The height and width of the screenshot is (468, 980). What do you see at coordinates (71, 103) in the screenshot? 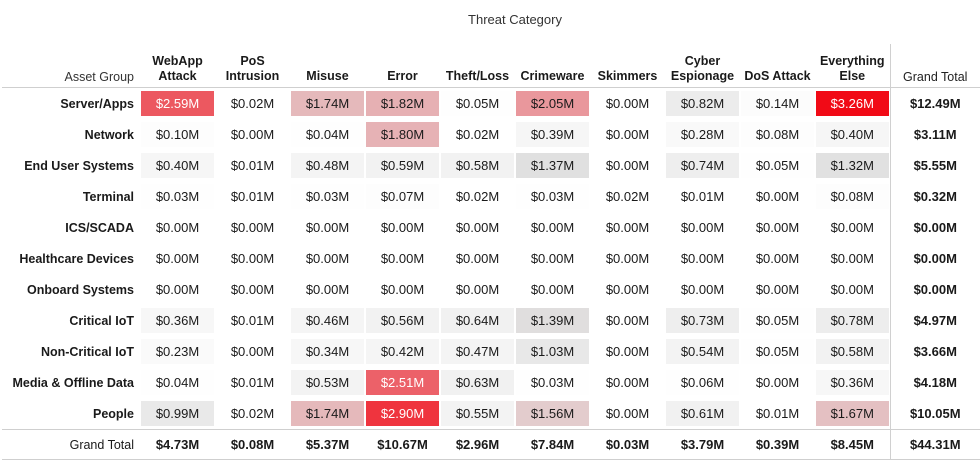
I see `row-label-server-apps: Server/Apps` at bounding box center [71, 103].